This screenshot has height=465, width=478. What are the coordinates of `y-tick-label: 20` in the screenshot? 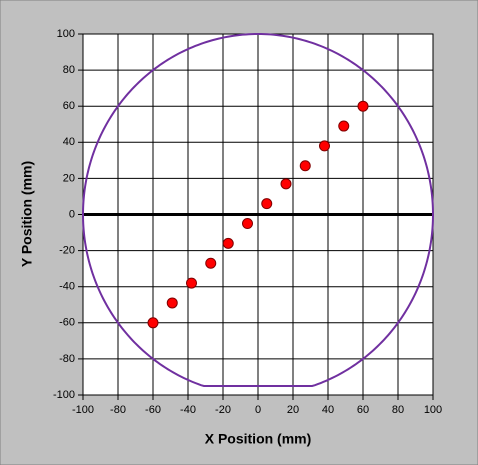 It's located at (69, 178).